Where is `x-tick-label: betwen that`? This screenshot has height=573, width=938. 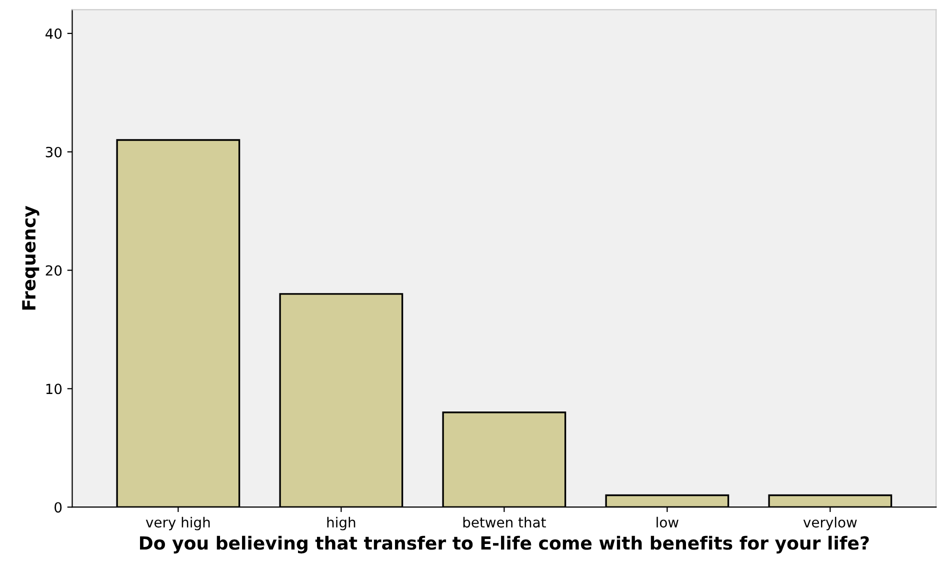 x-tick-label: betwen that is located at coordinates (504, 522).